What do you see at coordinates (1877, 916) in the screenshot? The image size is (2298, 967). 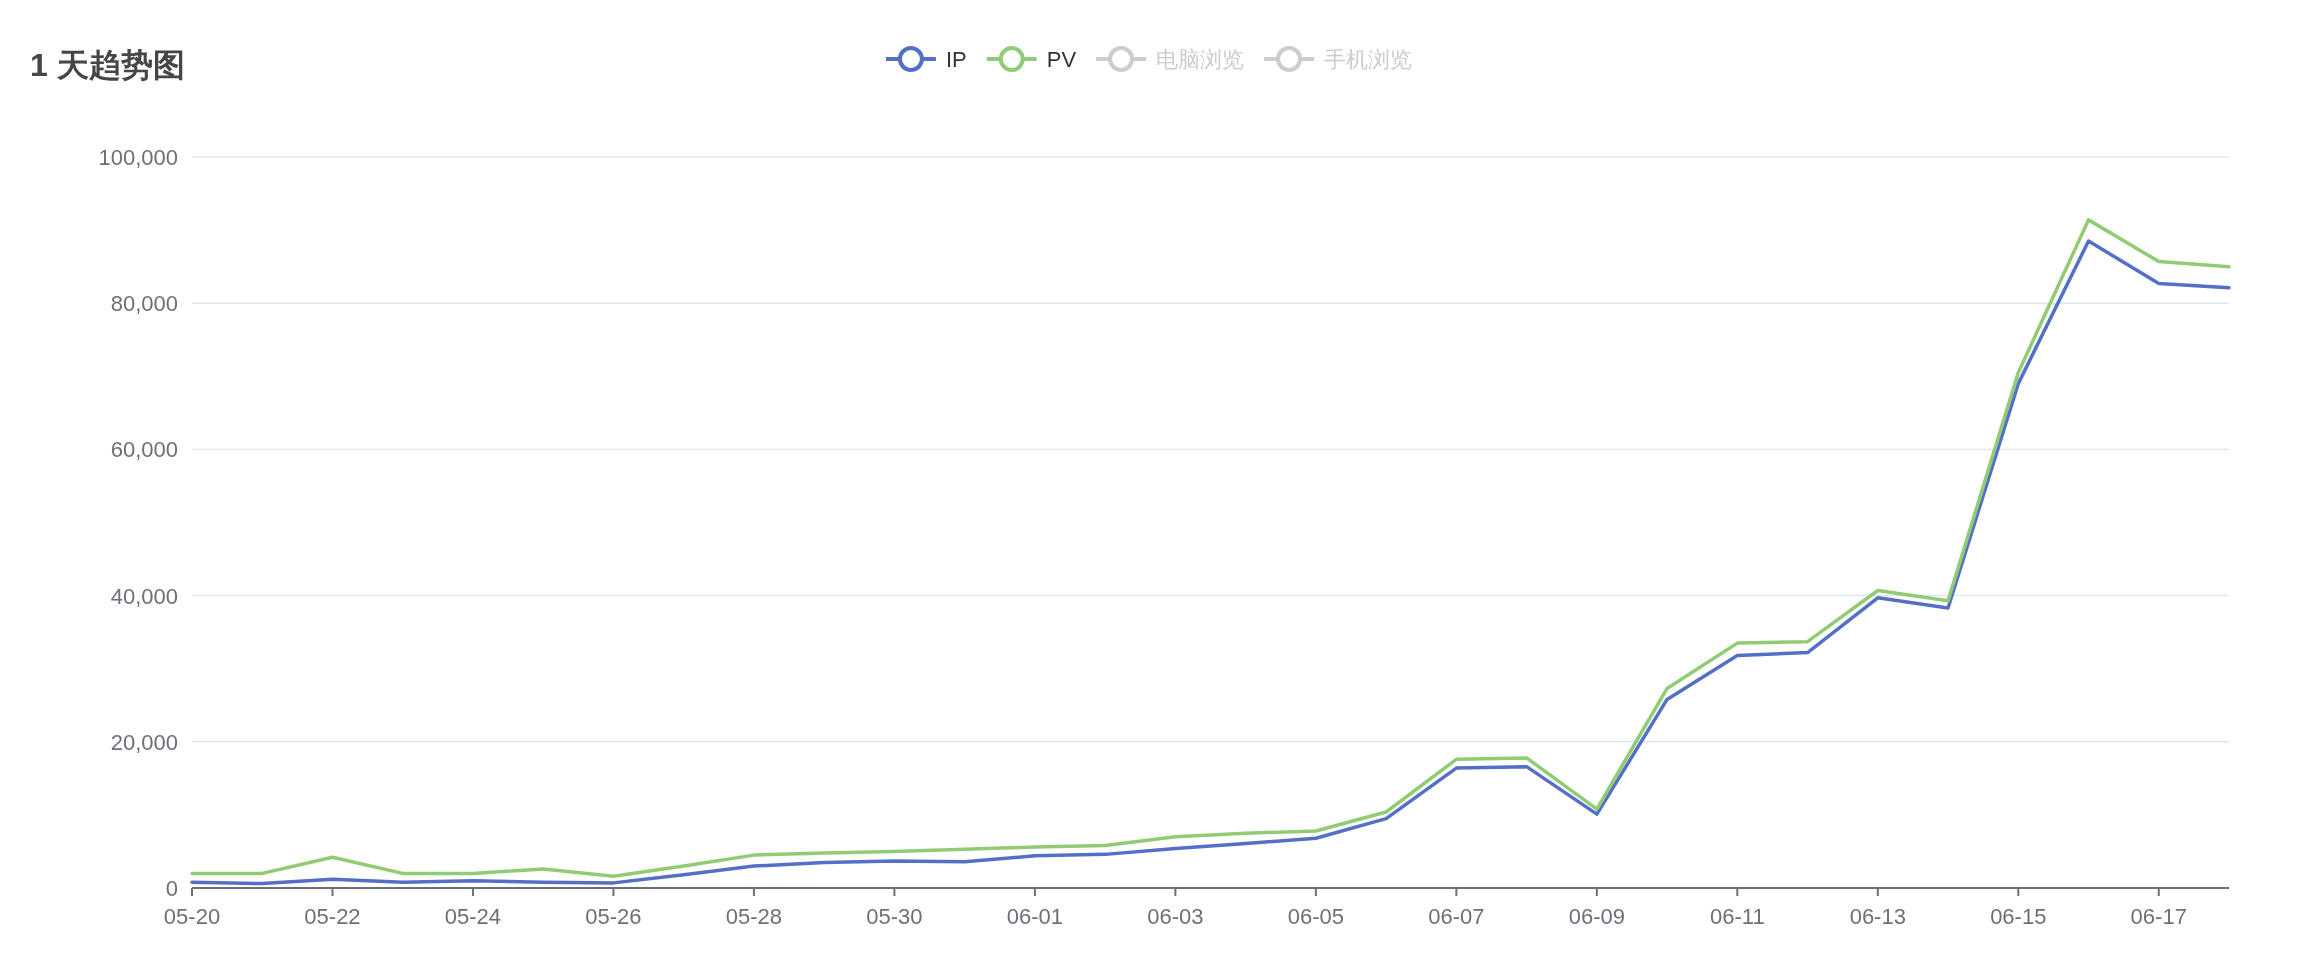 I see `x-tick-label: 06-13` at bounding box center [1877, 916].